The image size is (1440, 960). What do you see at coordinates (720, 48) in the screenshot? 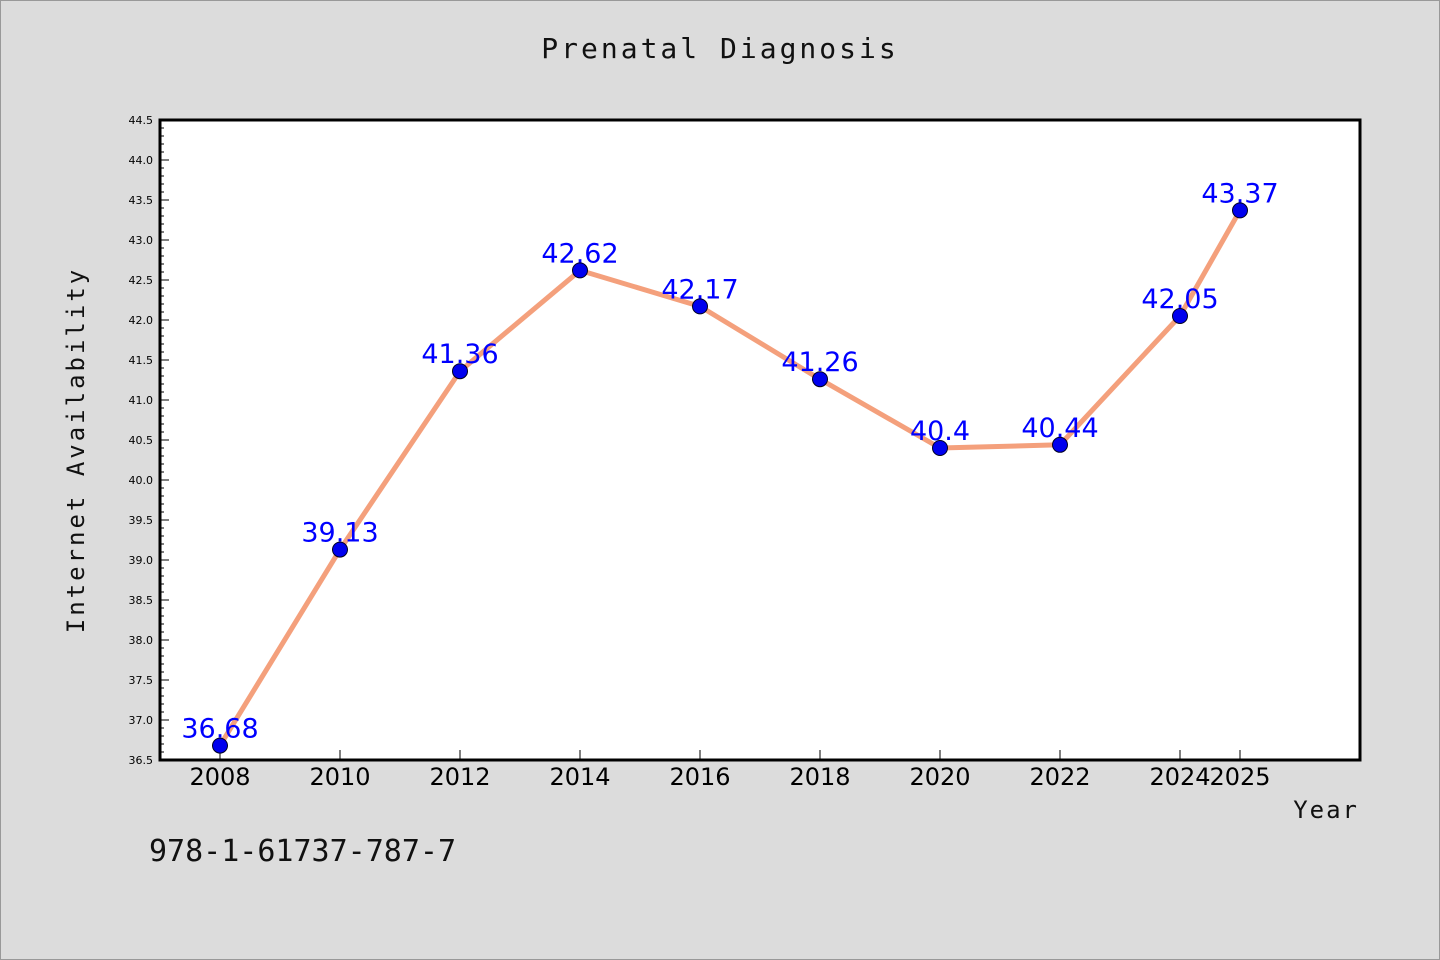
I see `chart-title: Prenatal Diagnosis` at bounding box center [720, 48].